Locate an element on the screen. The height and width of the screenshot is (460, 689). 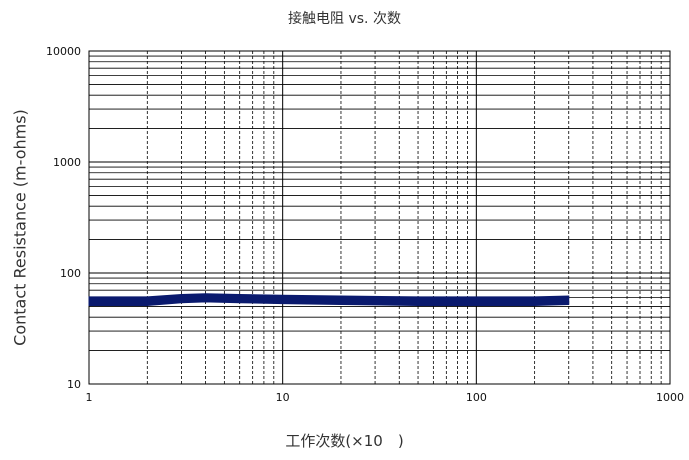
y-tick-label: 100 is located at coordinates (70, 273).